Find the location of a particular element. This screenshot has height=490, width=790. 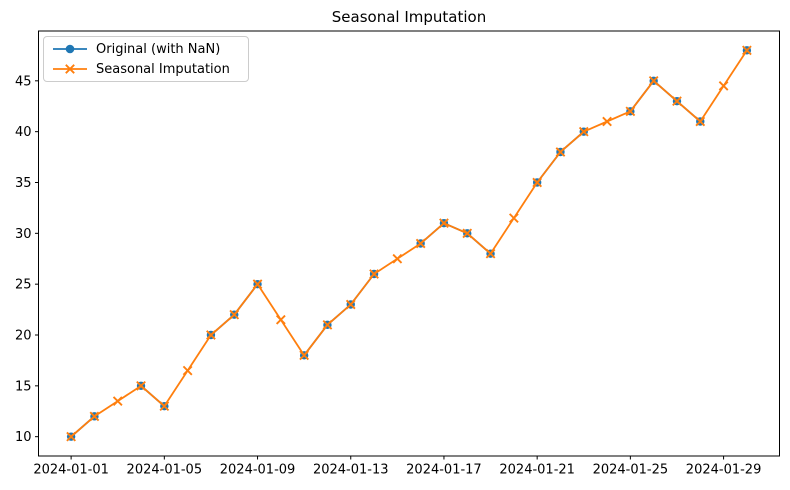

x-axis-tick-label: 2024-01-29 is located at coordinates (724, 470).